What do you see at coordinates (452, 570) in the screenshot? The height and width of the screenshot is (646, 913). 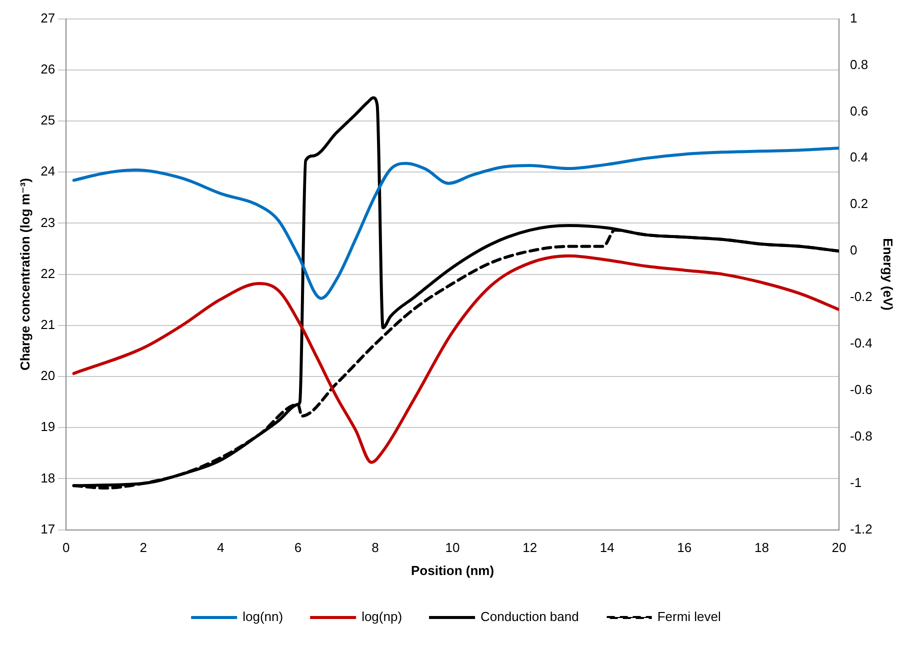 I see `x-axis-title: Position (nm)` at bounding box center [452, 570].